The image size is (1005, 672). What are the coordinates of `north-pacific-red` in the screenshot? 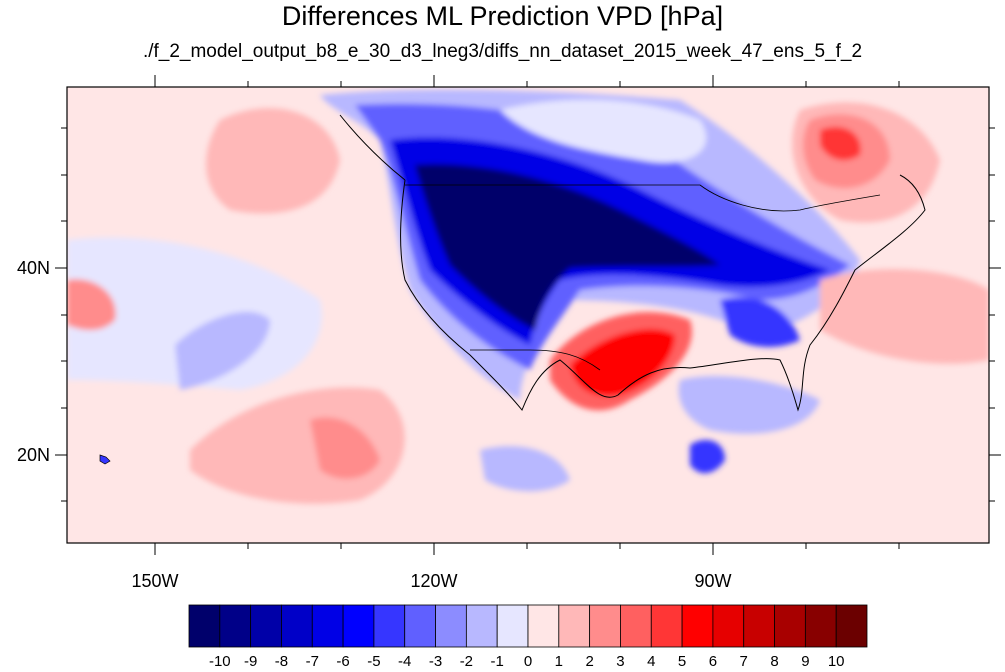 It's located at (273, 161).